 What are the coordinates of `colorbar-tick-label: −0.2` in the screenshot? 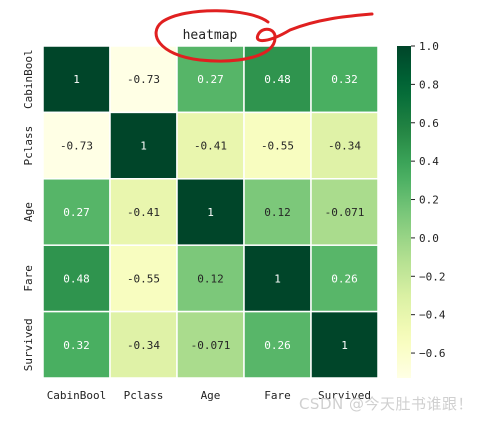 It's located at (432, 276).